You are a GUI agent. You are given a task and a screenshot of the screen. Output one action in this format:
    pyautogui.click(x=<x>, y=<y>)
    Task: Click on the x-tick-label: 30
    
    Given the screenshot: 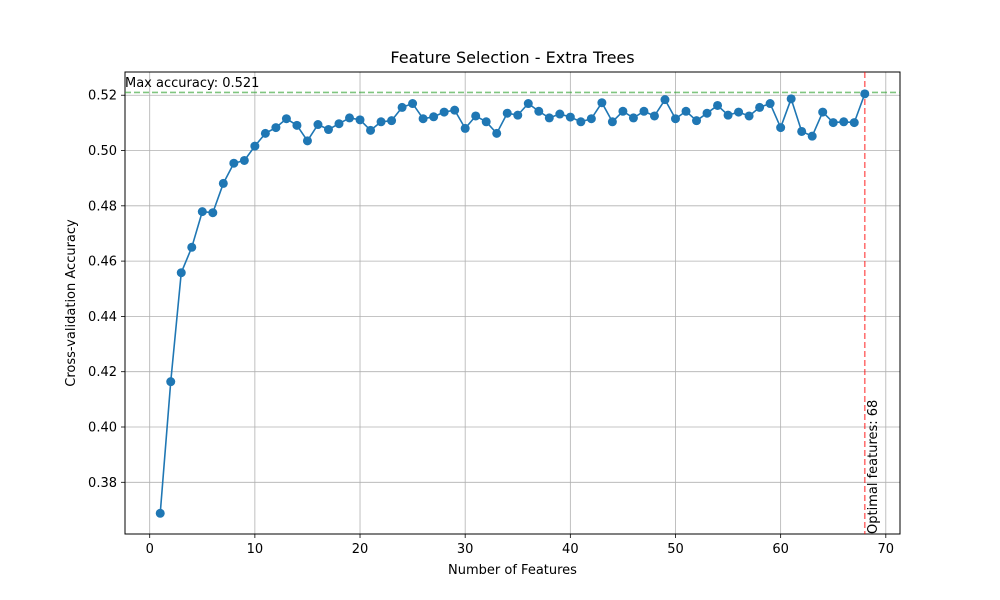 What is the action you would take?
    pyautogui.click(x=465, y=549)
    